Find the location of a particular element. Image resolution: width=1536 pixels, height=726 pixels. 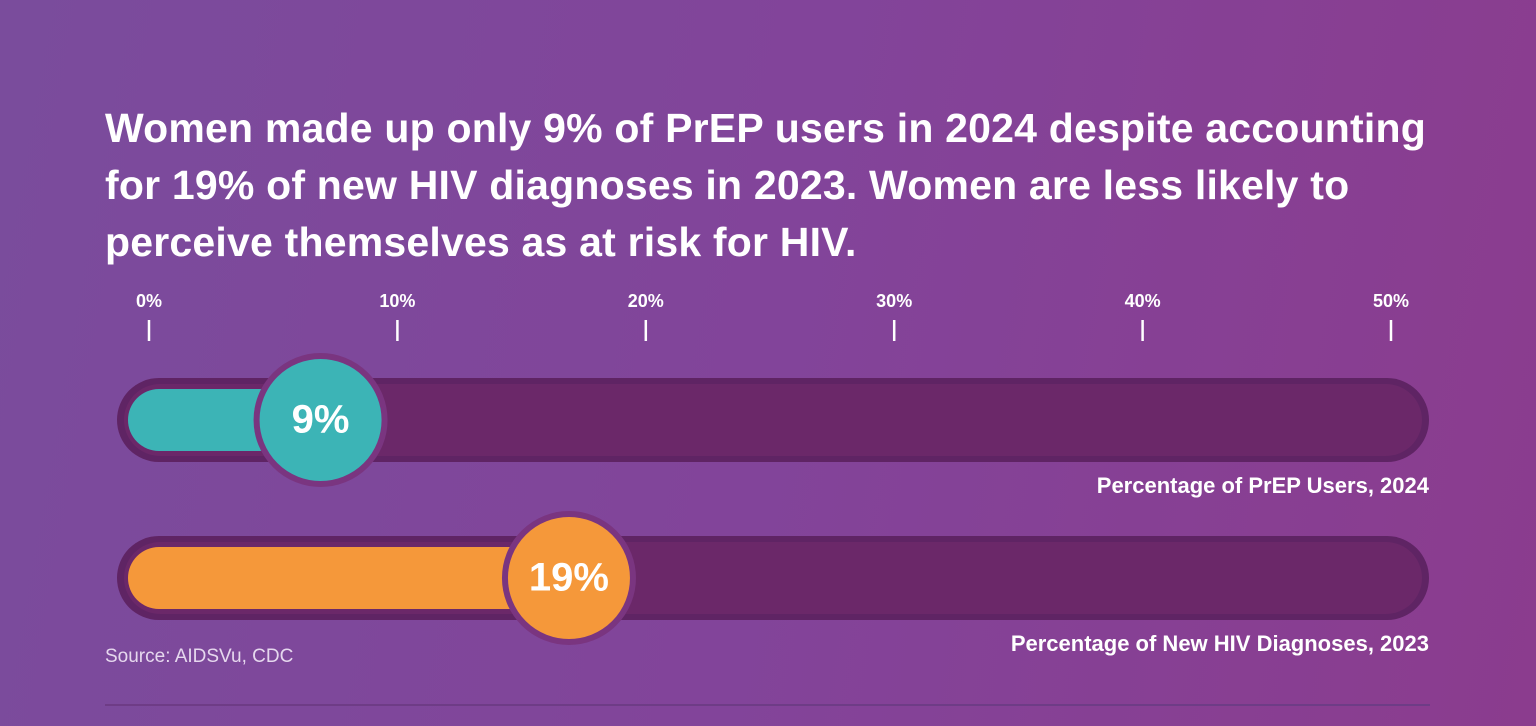

x-tick-label: 0% is located at coordinates (149, 301).